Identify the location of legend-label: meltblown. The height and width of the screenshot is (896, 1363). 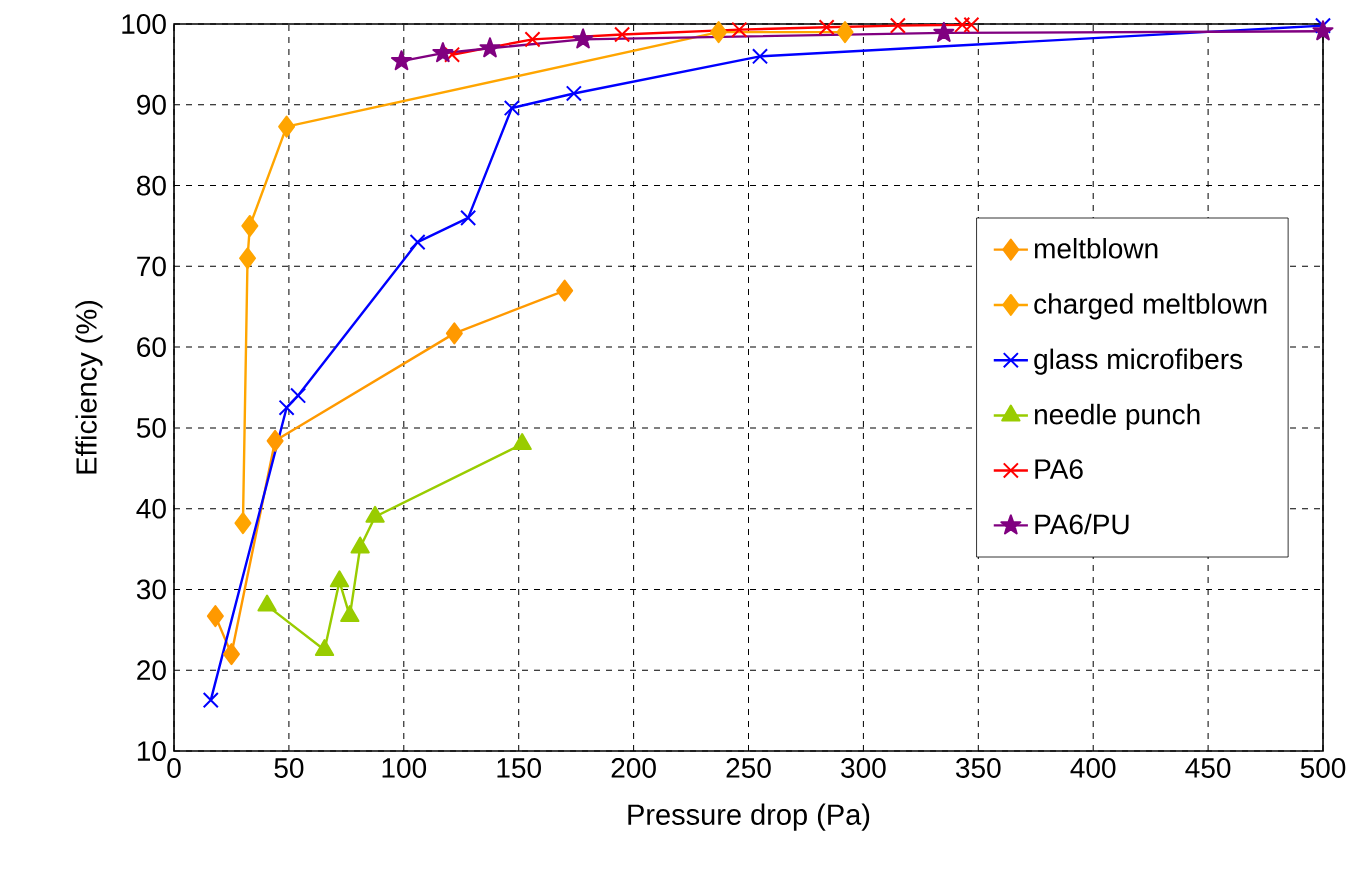
(1096, 248).